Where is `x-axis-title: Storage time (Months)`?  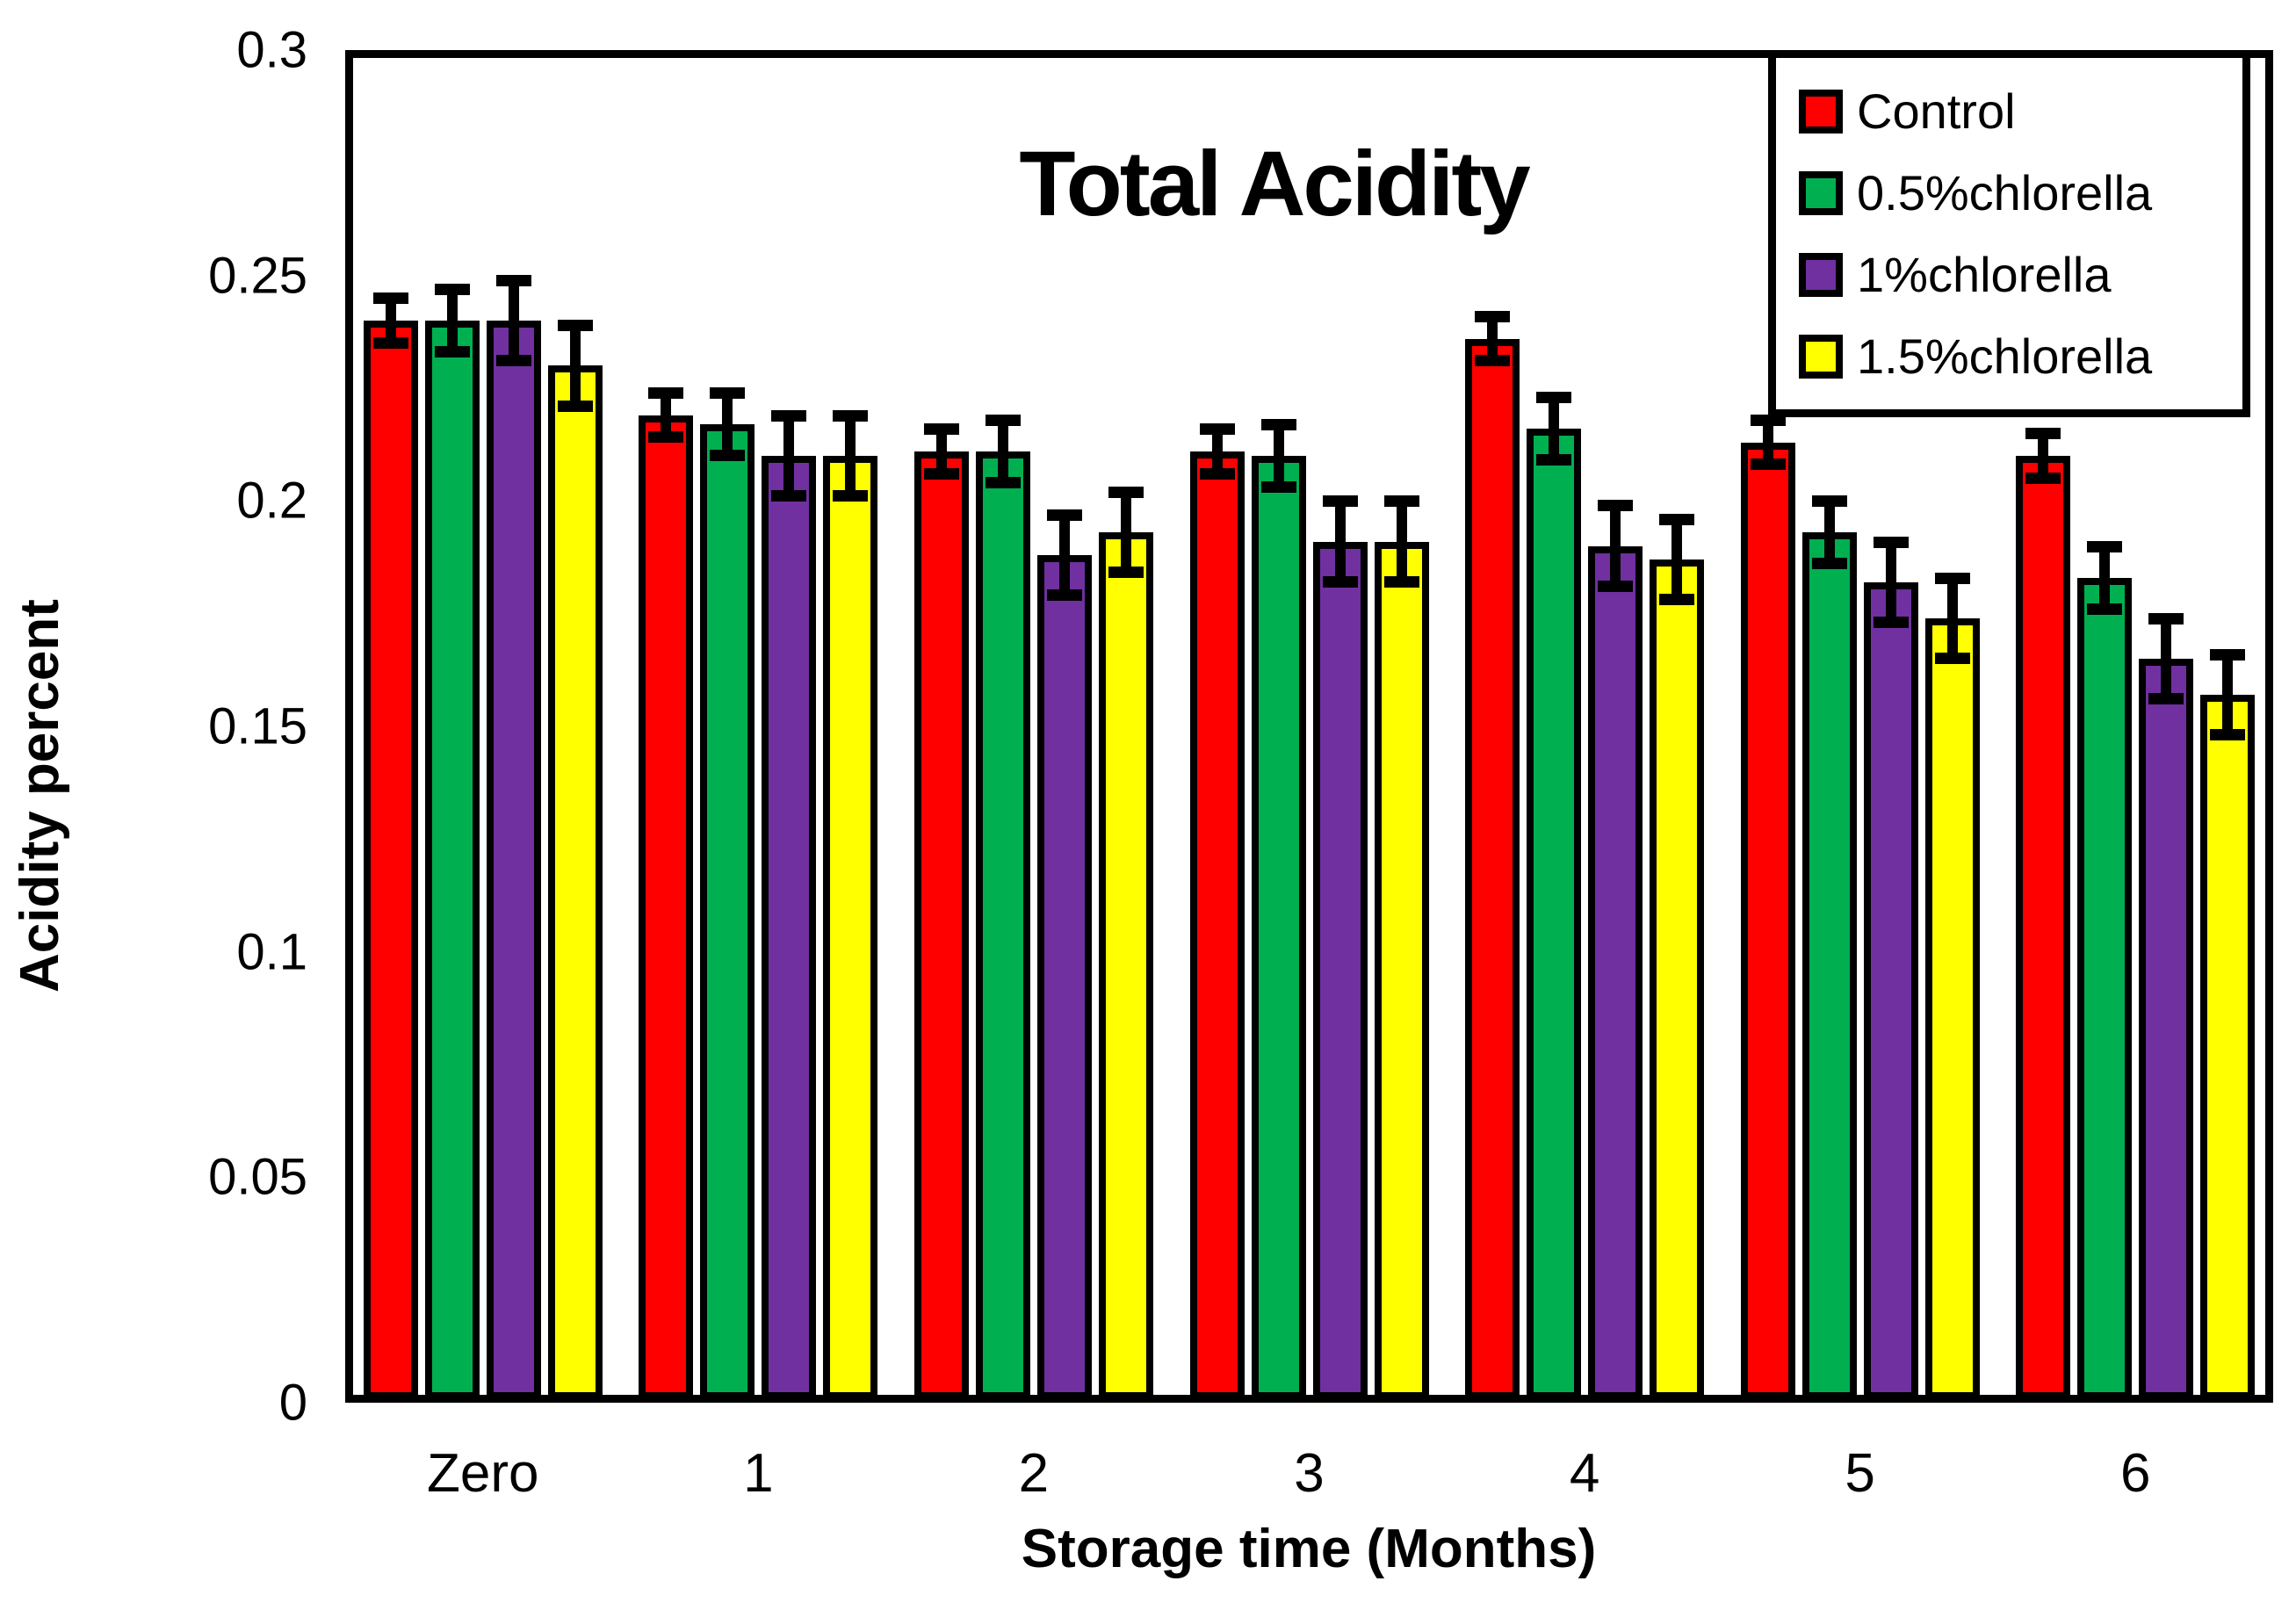
x-axis-title: Storage time (Months) is located at coordinates (1309, 1549).